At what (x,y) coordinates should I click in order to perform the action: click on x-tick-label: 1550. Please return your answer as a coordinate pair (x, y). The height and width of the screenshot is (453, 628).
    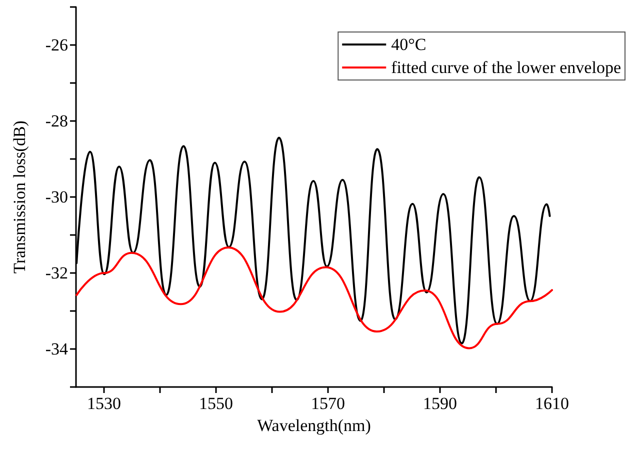
    Looking at the image, I should click on (216, 403).